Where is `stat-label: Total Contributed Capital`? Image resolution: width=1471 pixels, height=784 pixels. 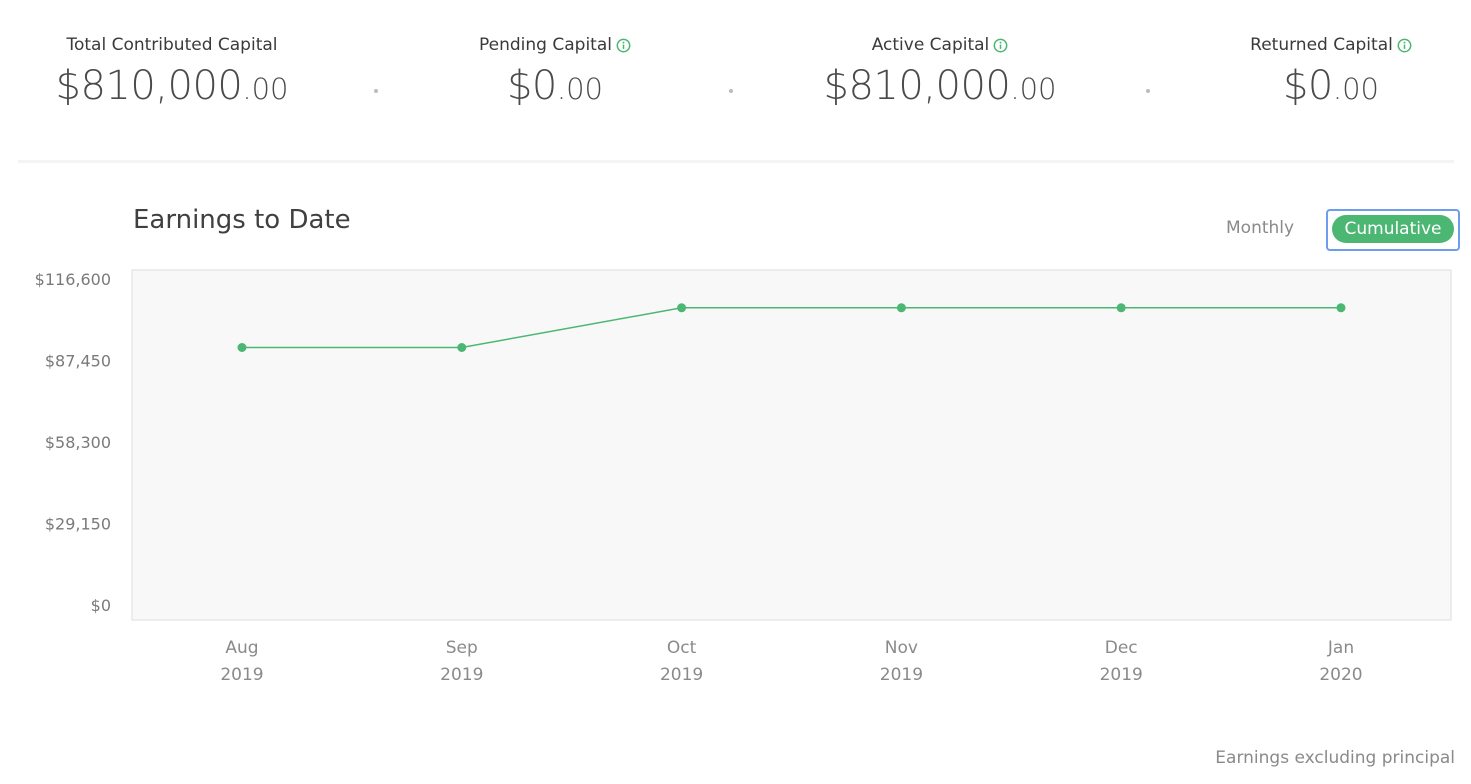
stat-label: Total Contributed Capital is located at coordinates (172, 45).